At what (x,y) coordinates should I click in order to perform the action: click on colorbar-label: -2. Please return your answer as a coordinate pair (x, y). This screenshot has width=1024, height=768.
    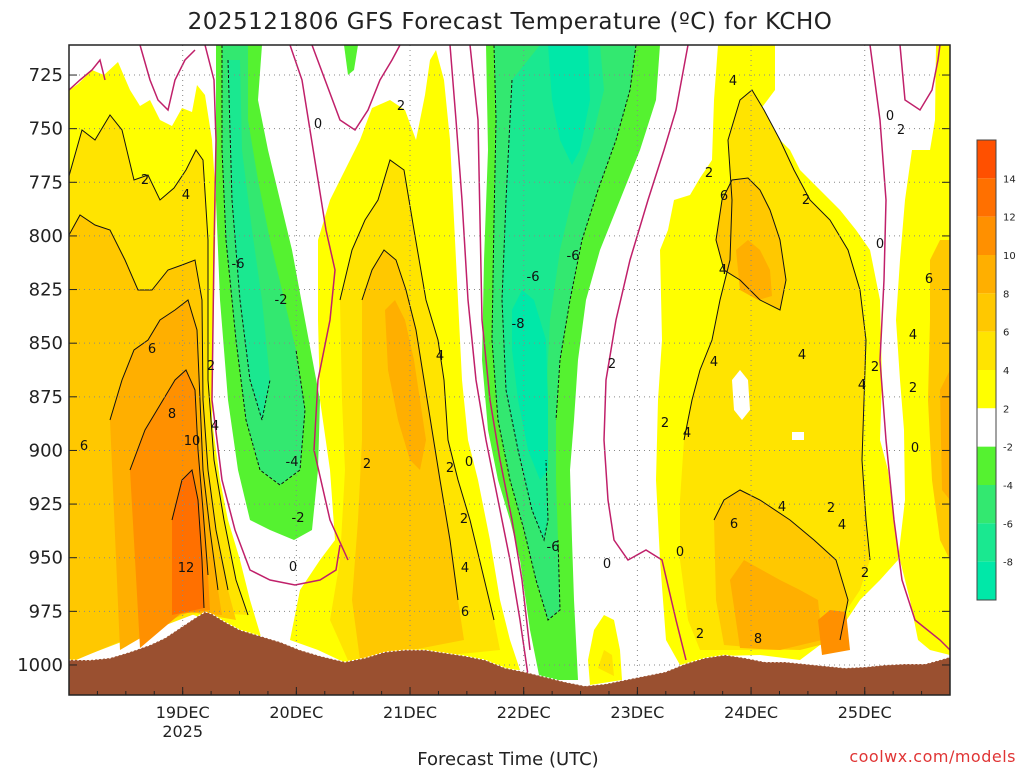
    Looking at the image, I should click on (1008, 448).